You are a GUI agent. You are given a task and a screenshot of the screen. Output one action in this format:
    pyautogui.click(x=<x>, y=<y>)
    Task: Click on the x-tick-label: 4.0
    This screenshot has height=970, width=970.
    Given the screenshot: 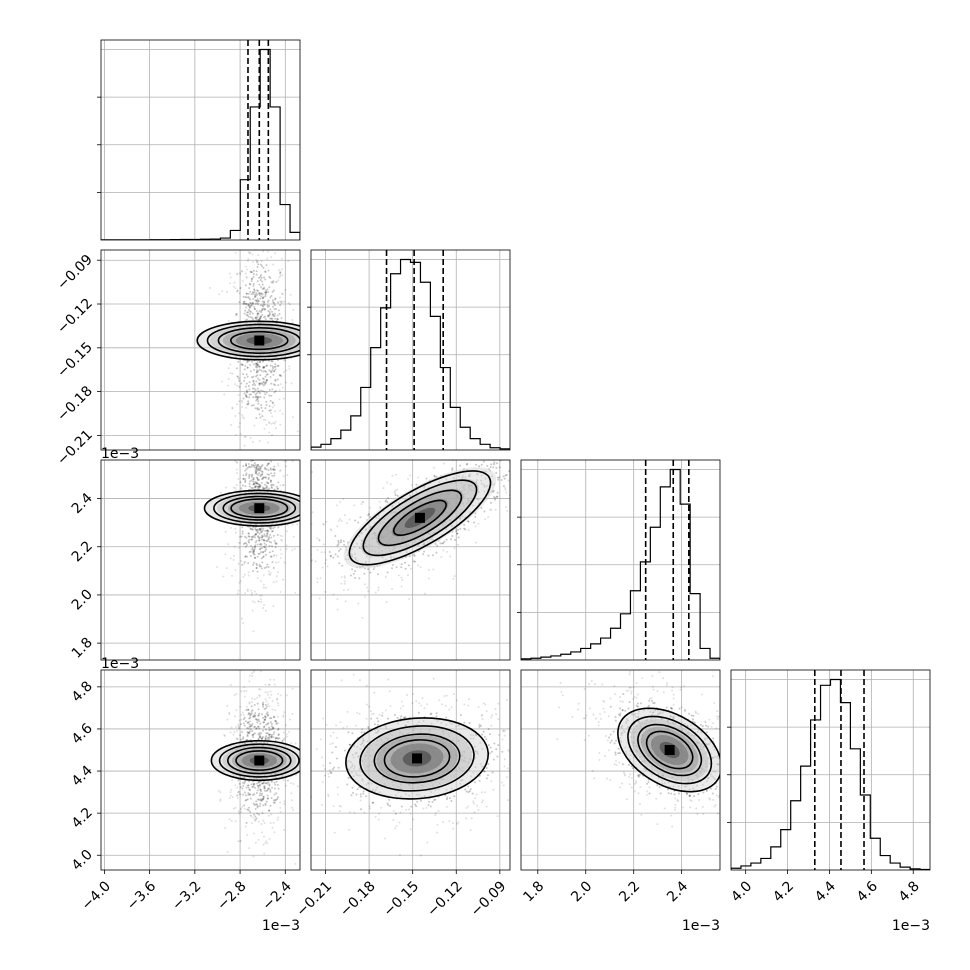 What is the action you would take?
    pyautogui.click(x=741, y=891)
    